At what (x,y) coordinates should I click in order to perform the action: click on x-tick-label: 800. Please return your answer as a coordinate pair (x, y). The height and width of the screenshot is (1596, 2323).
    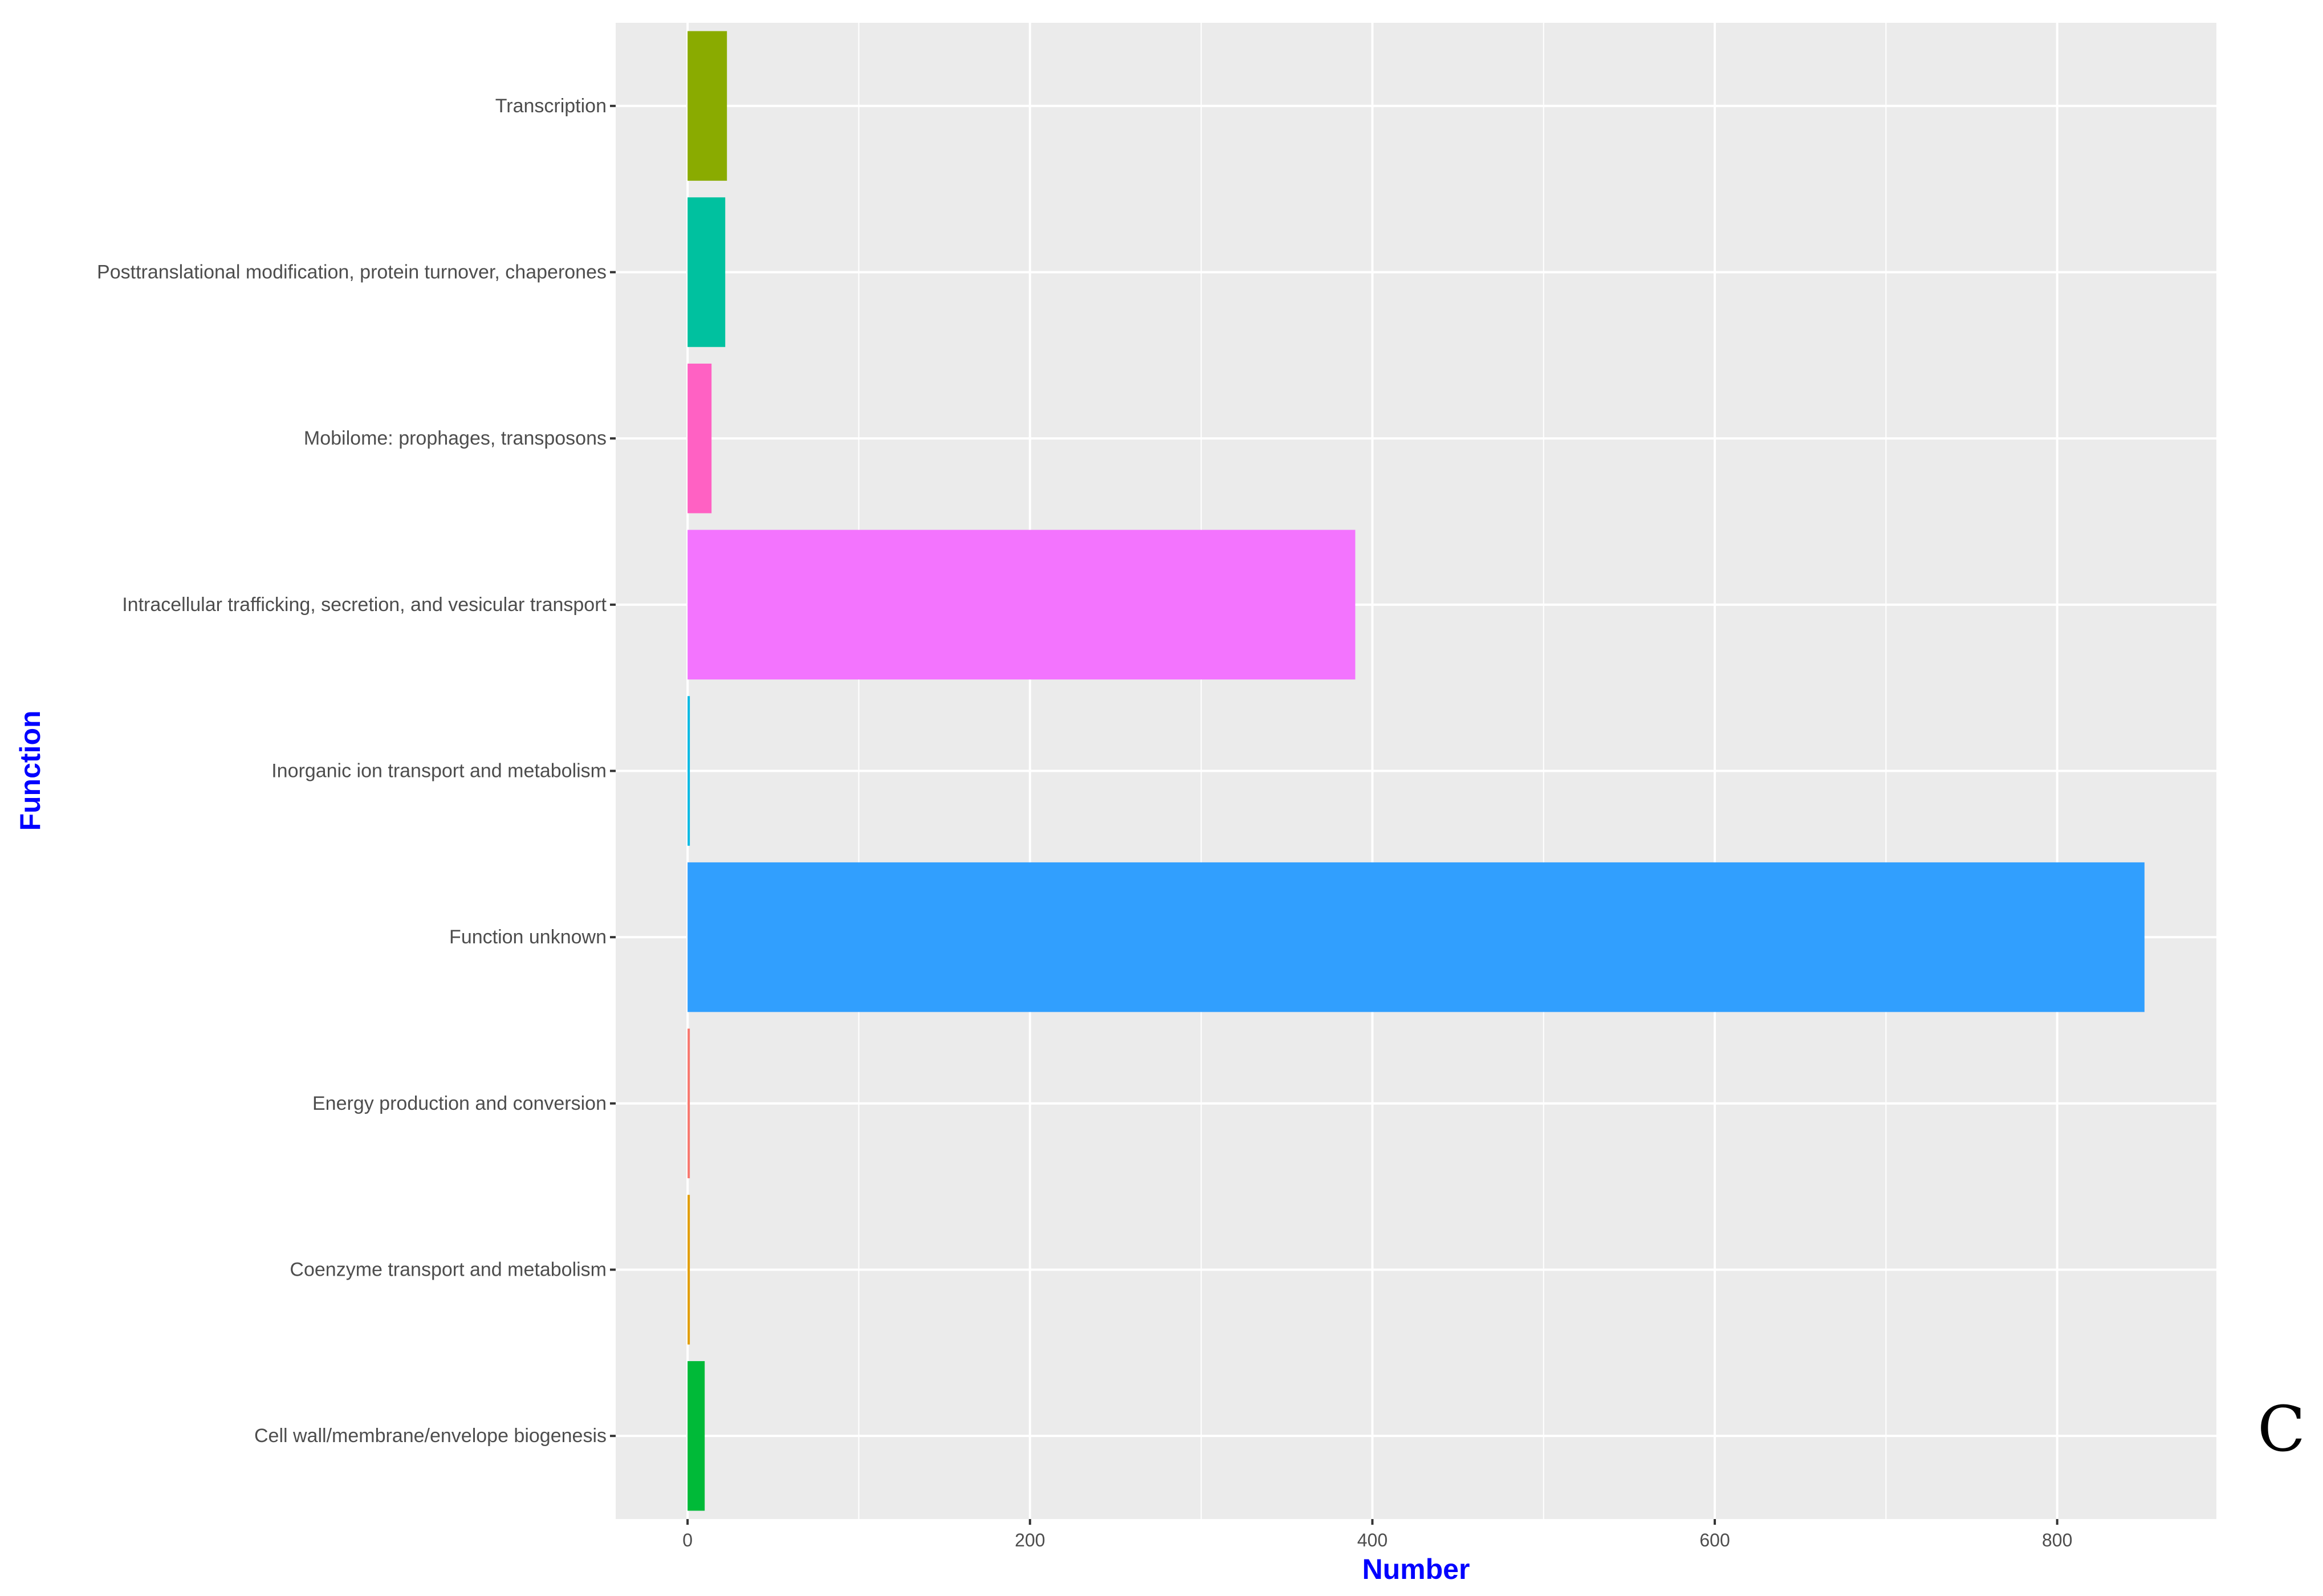
    Looking at the image, I should click on (2057, 1540).